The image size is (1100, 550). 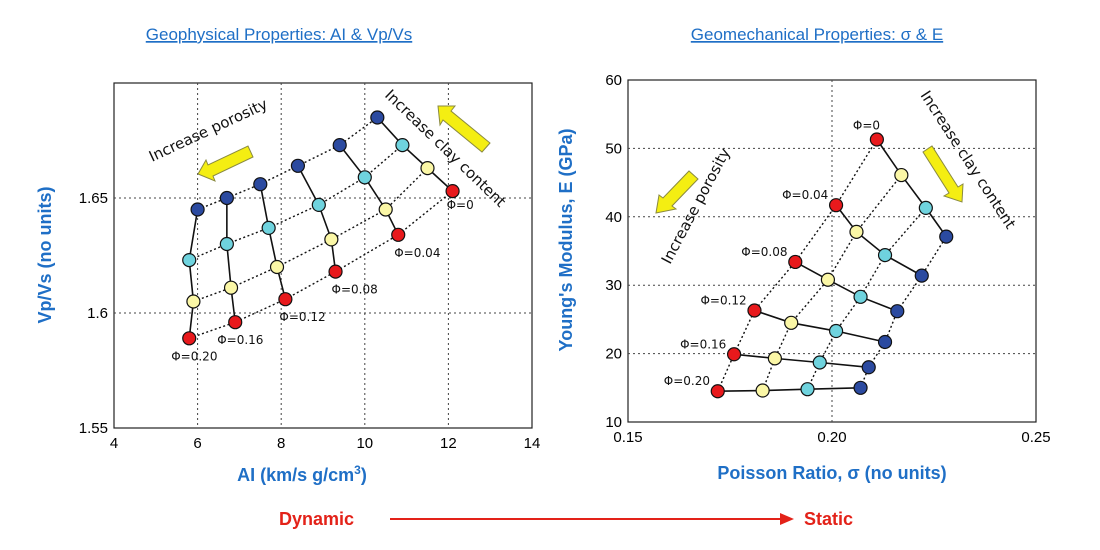 I want to click on flow-arrowhead-icon, so click(x=787, y=519).